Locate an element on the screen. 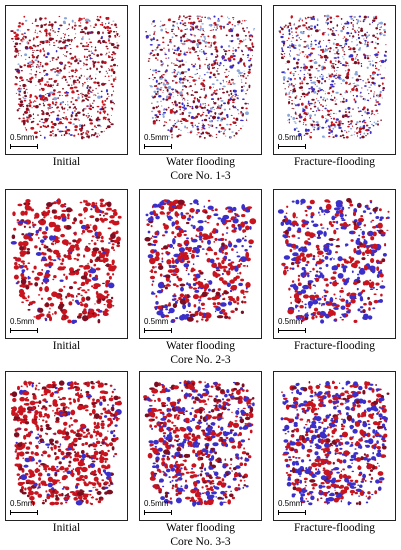  ct-panel-water-flooding: 0.5mm is located at coordinates (200, 264).